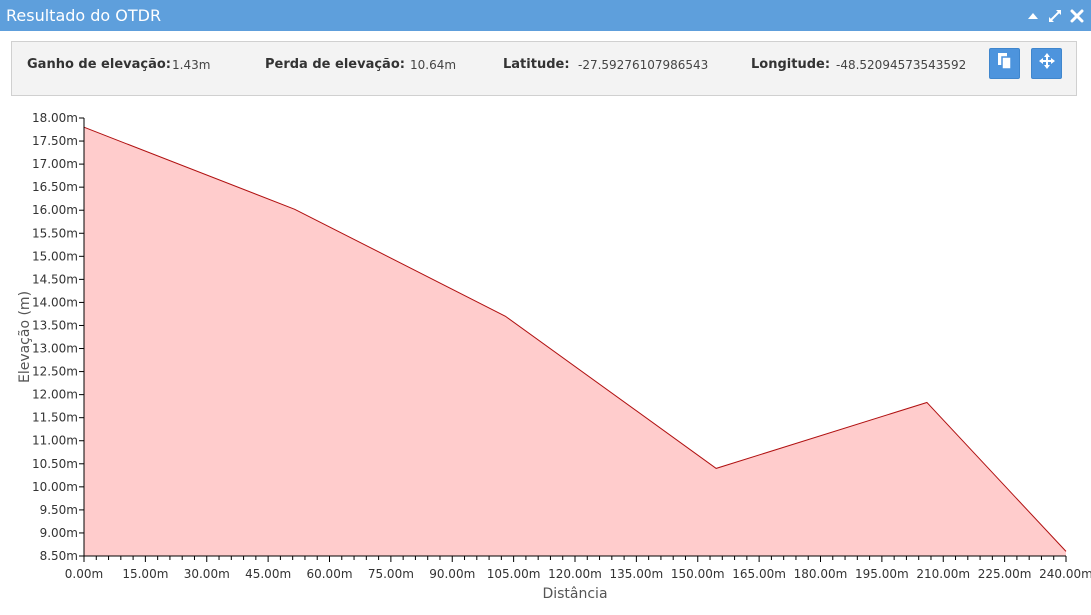 The image size is (1091, 615). Describe the element at coordinates (55, 325) in the screenshot. I see `y-tick-label: 13.50m` at that location.